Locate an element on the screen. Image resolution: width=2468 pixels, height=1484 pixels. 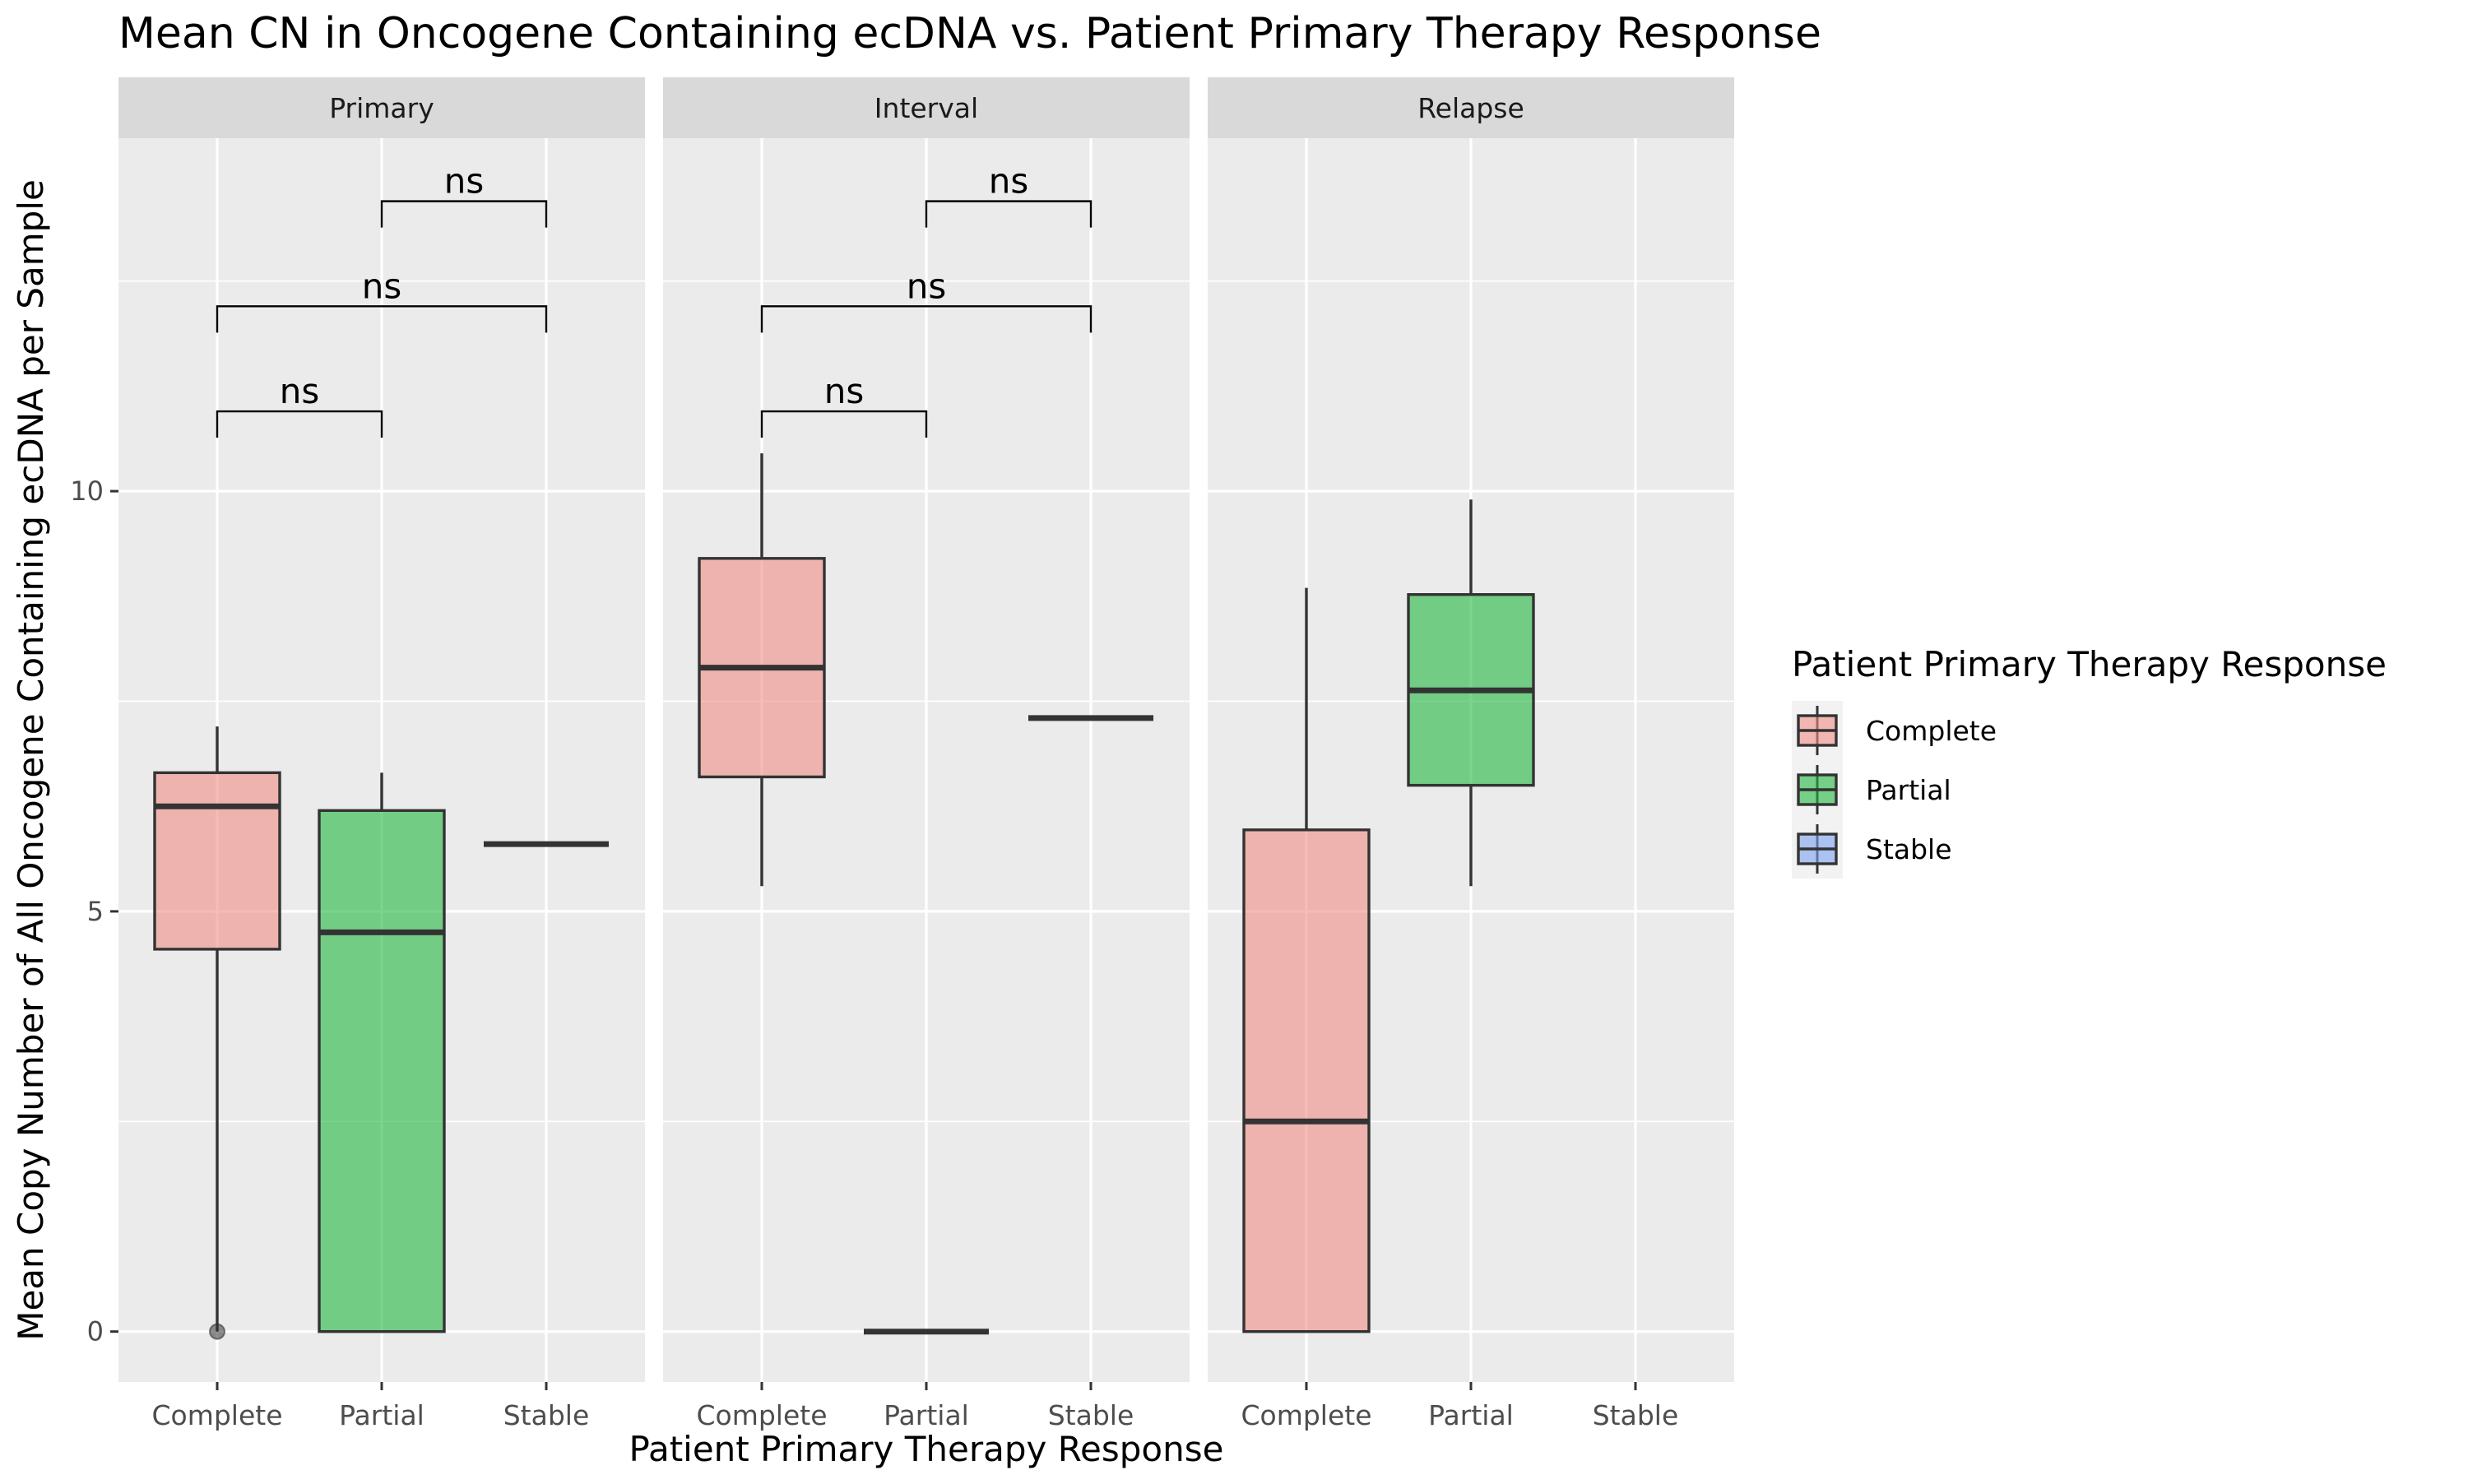
outlier-point is located at coordinates (217, 1331).